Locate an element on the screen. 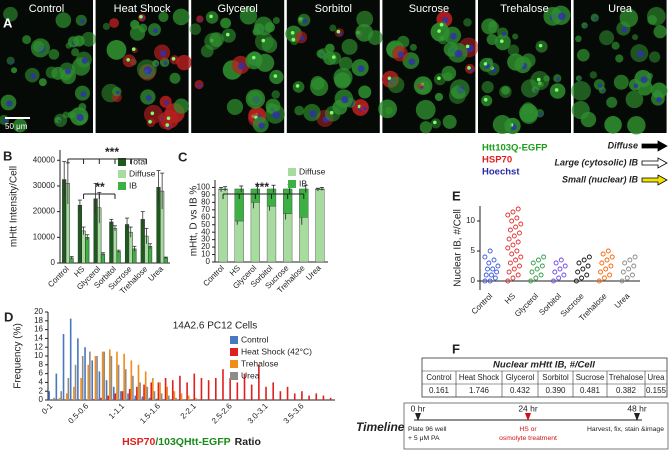 The image size is (669, 450). y-tick-label: 100 is located at coordinates (204, 187).